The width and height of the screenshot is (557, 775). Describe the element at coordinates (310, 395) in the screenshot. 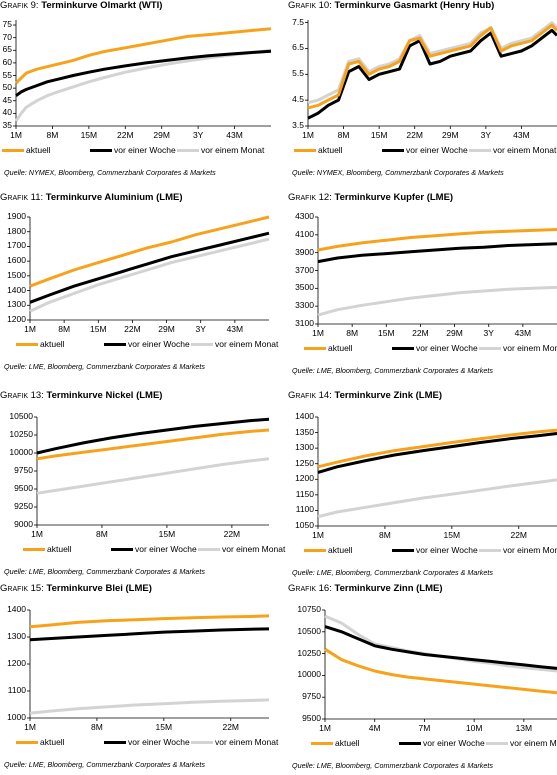

I see `chart-title-prefix: Grafik 14:` at that location.